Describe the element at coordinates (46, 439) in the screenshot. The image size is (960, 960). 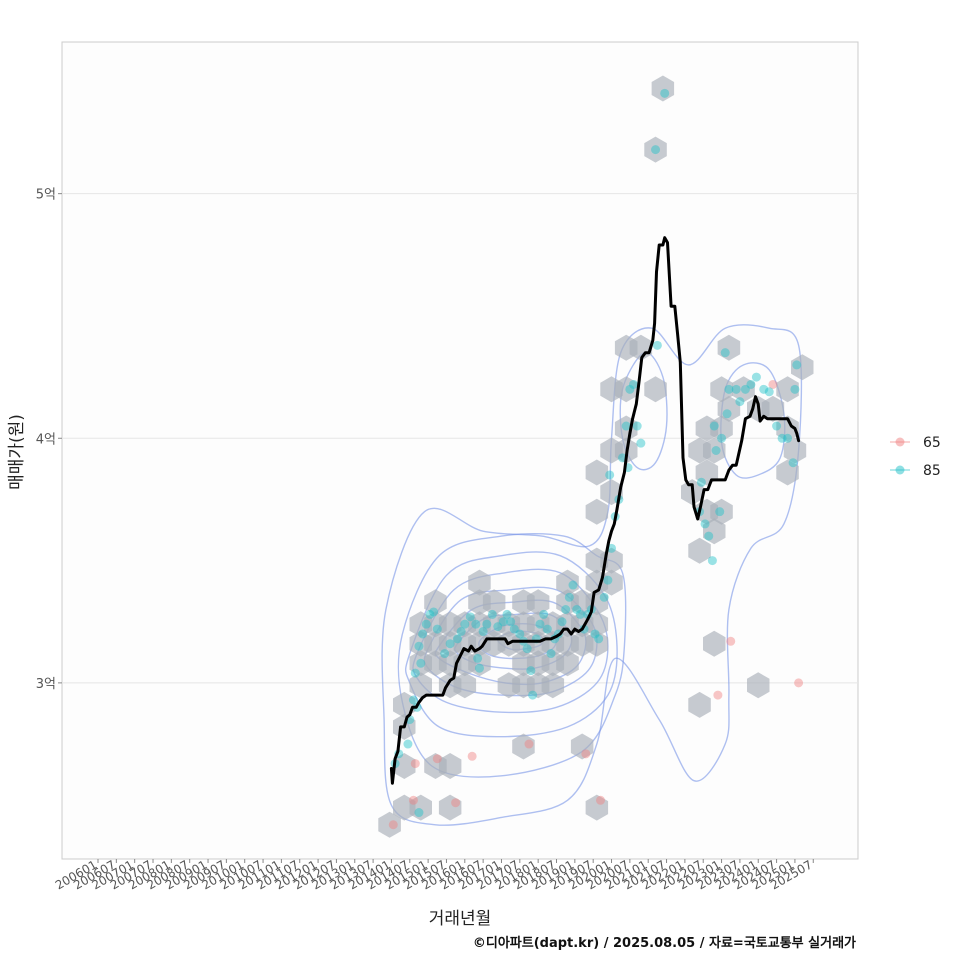
I see `y-tick-label-1: 4억` at that location.